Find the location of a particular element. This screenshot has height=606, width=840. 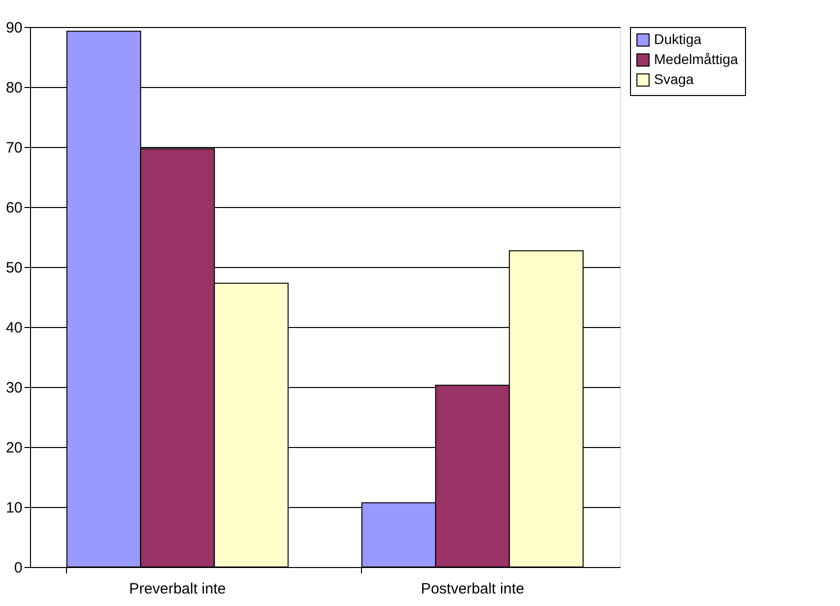

y-tick-label: 0 is located at coordinates (18, 568).